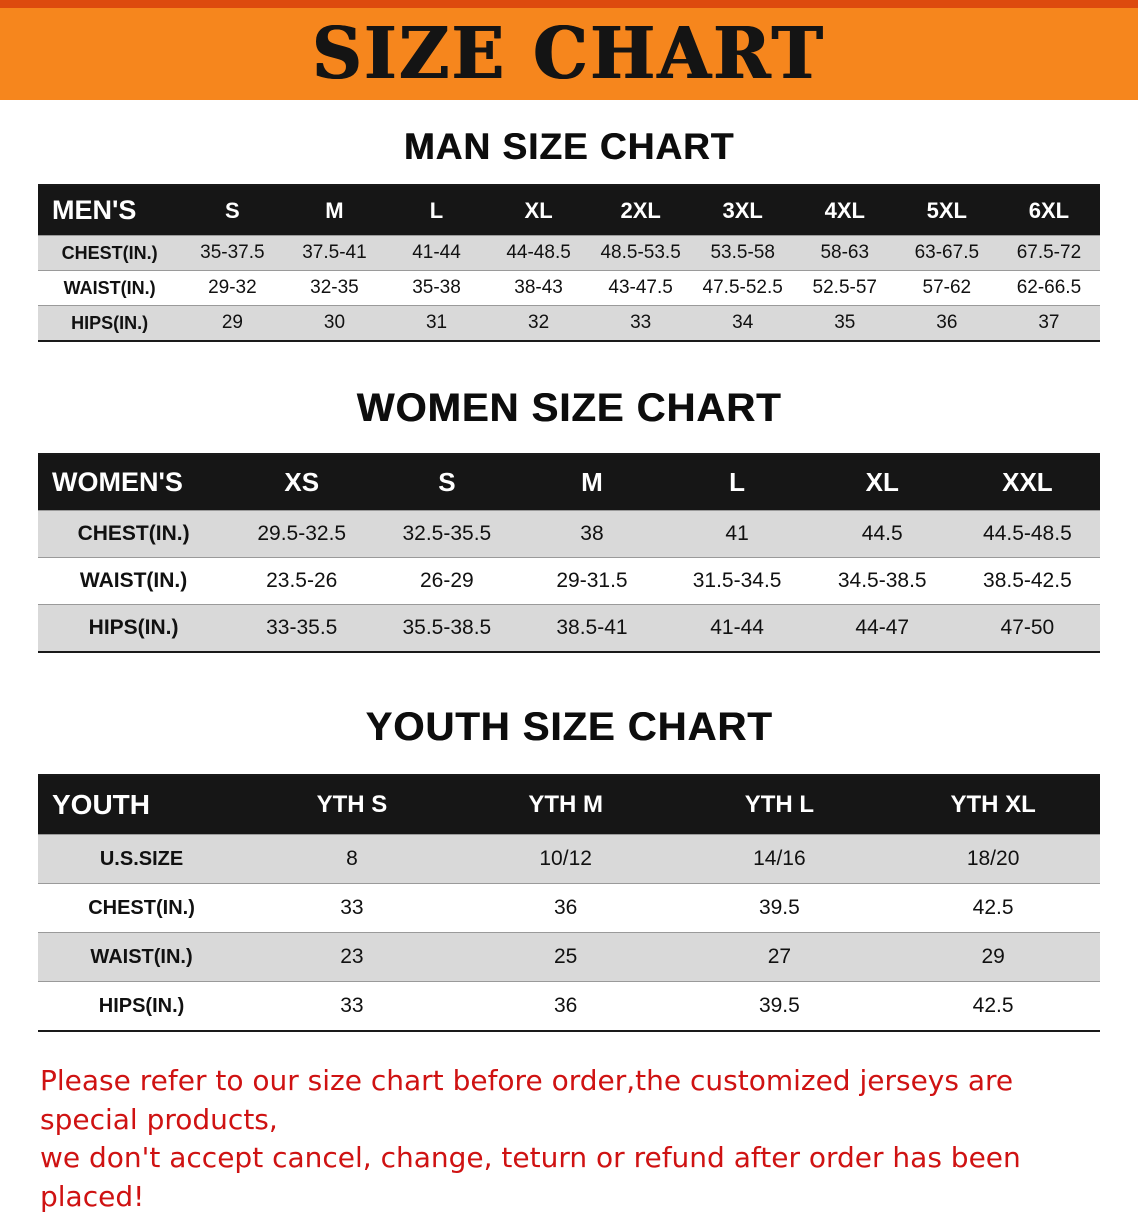  What do you see at coordinates (592, 534) in the screenshot?
I see `table-cell: 38` at bounding box center [592, 534].